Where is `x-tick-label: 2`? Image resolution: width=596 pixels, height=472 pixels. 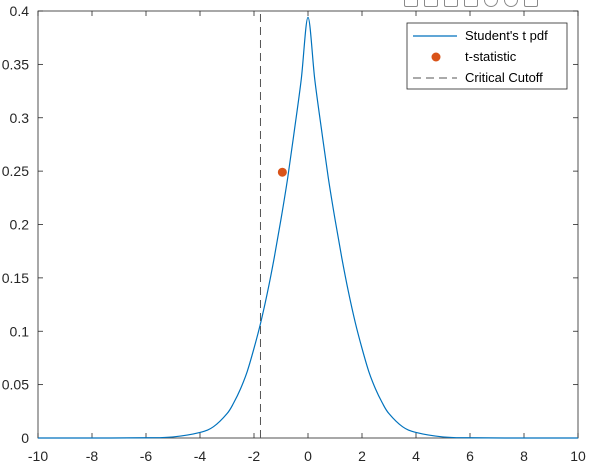 x-tick-label: 2 is located at coordinates (362, 456).